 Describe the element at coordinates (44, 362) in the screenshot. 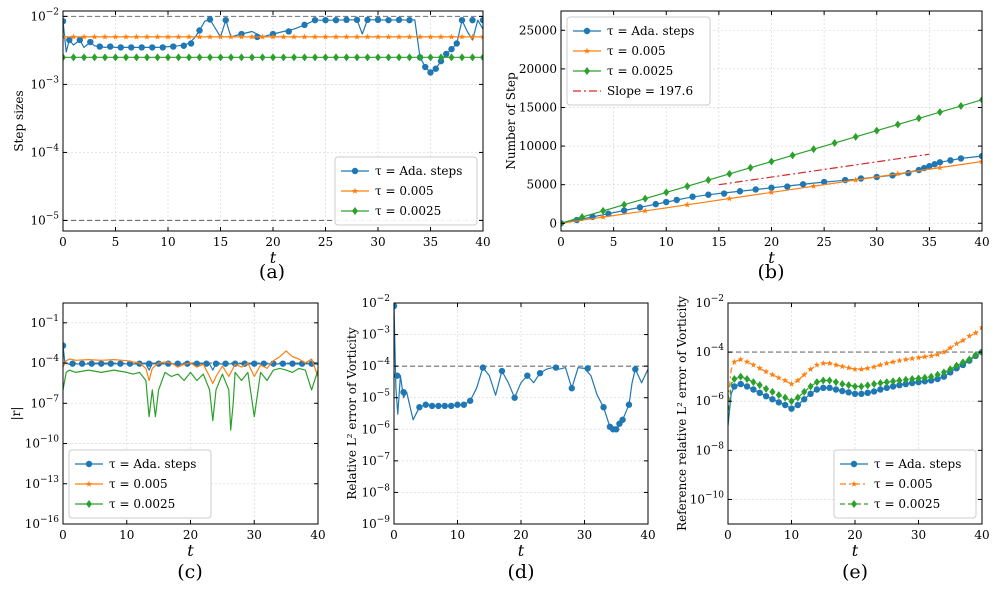

I see `y-tick-label: 10−4` at that location.